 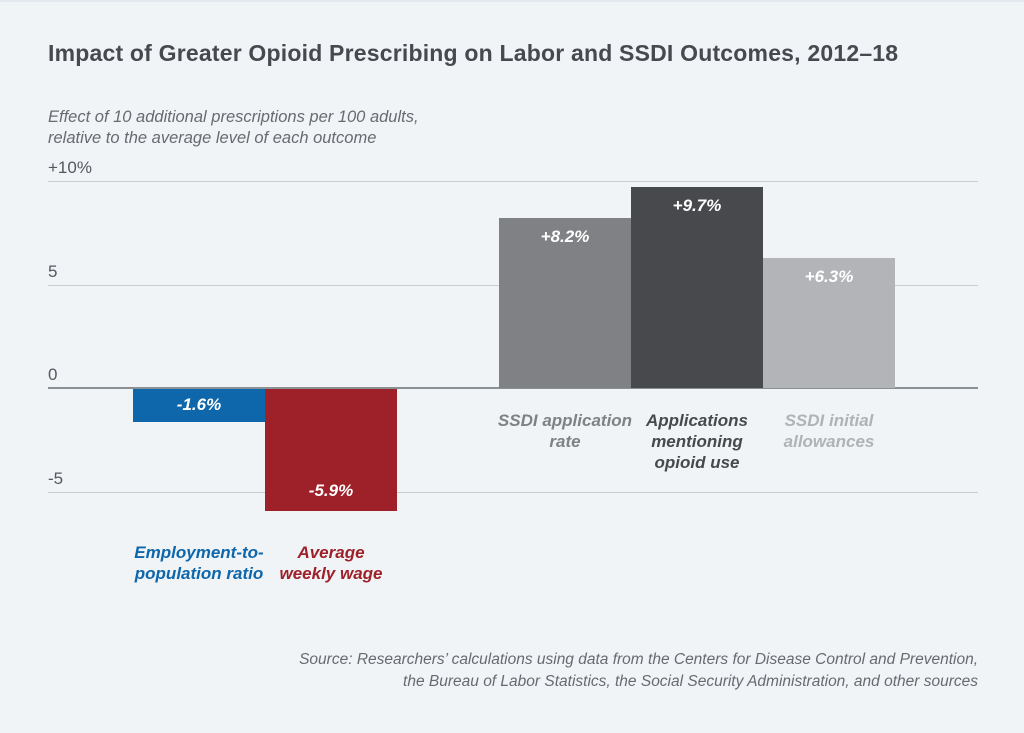 What do you see at coordinates (697, 287) in the screenshot?
I see `bar-applications-mentioning-opioid-use: +9.7%` at bounding box center [697, 287].